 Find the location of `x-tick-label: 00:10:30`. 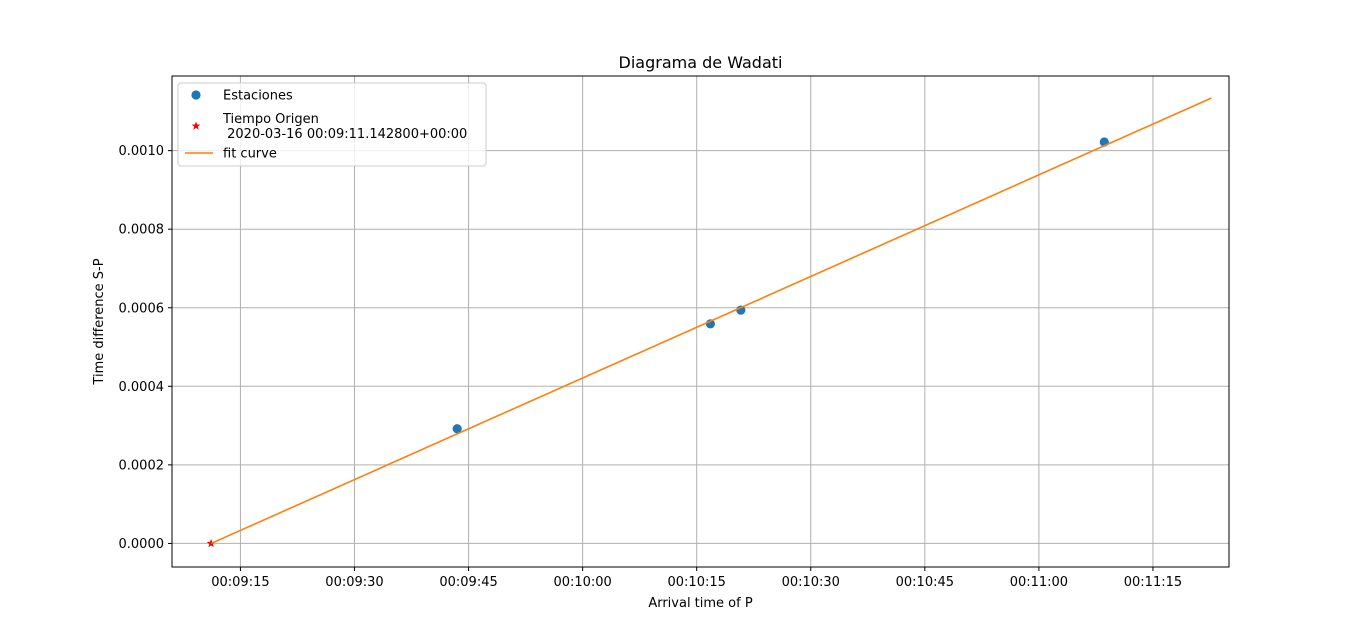

x-tick-label: 00:10:30 is located at coordinates (811, 582).